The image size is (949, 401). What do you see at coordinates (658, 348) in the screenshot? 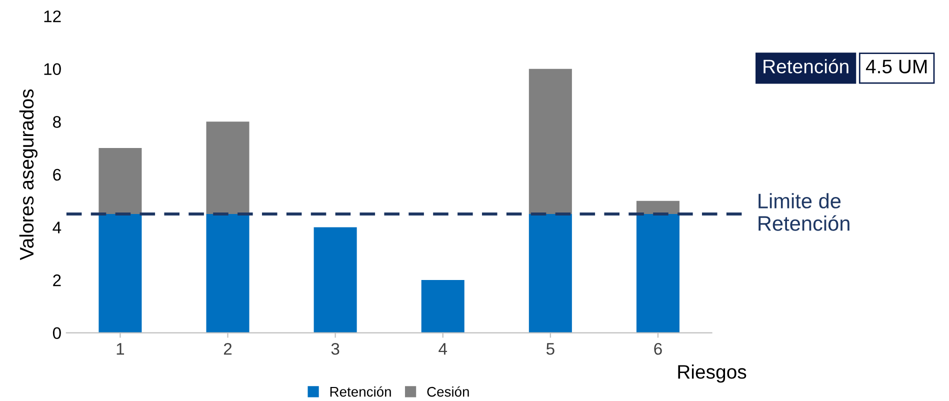
I see `x-tick-label: 6` at bounding box center [658, 348].